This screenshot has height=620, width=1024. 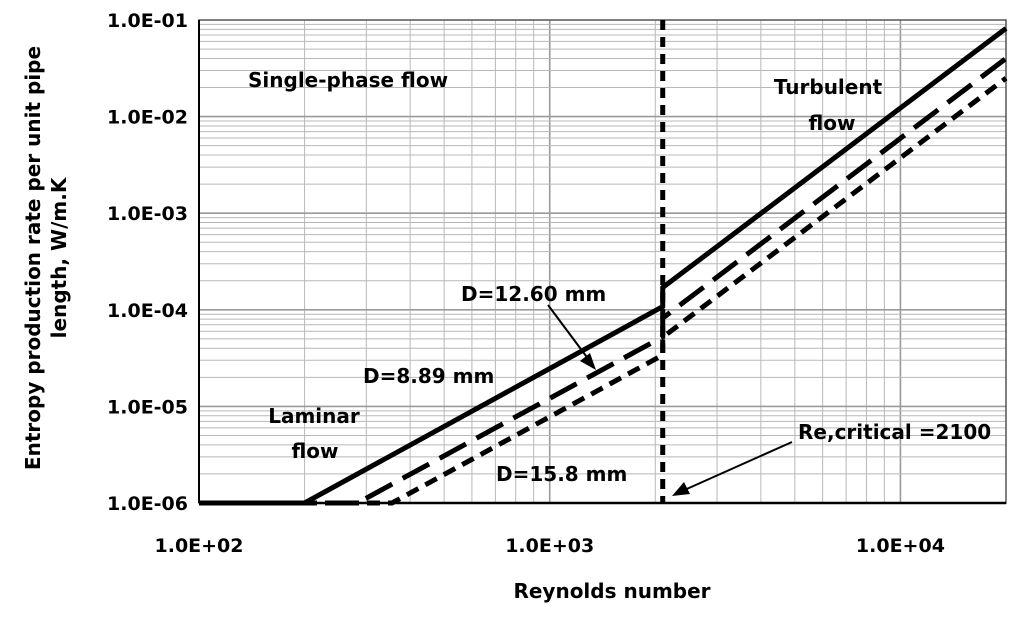 I want to click on annotation-d-15-8: D=15.8 mm, so click(x=561, y=474).